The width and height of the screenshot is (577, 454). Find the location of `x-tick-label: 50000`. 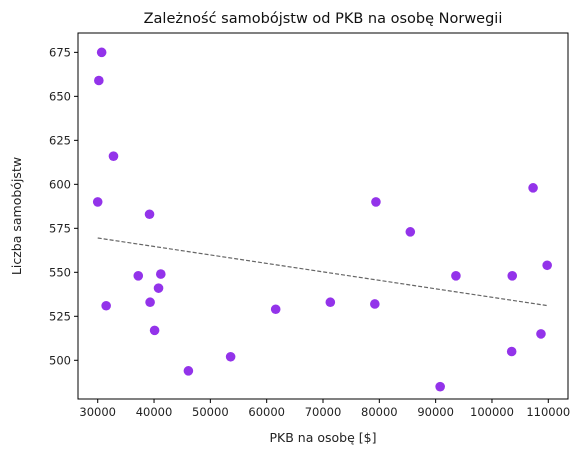

x-tick-label: 50000 is located at coordinates (210, 412).